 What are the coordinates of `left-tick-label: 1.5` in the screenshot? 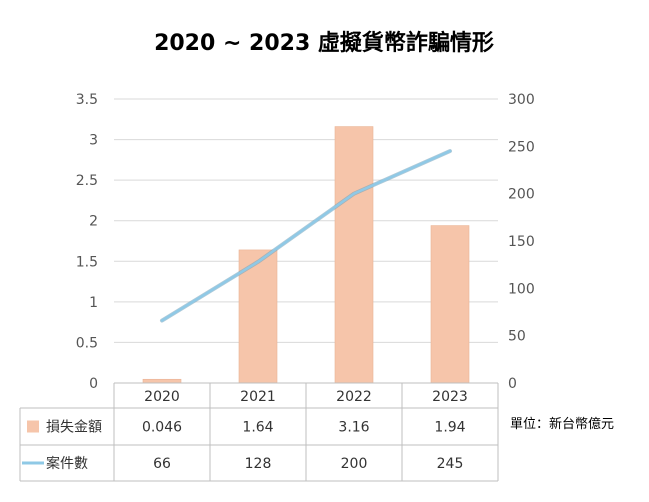 It's located at (87, 262).